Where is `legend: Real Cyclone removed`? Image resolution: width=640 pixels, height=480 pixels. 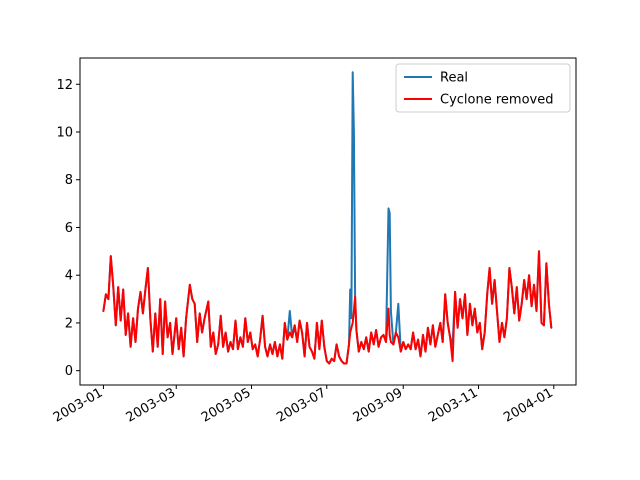
legend: Real Cyclone removed is located at coordinates (483, 88).